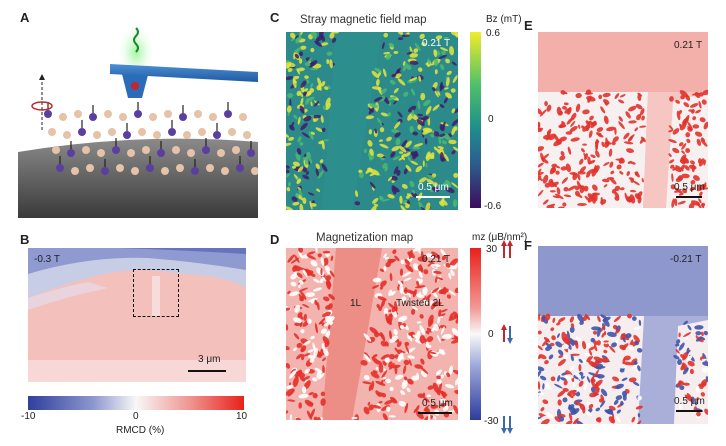  What do you see at coordinates (420, 303) in the screenshot?
I see `region-label-twisted-2l: Twisted 2L` at bounding box center [420, 303].